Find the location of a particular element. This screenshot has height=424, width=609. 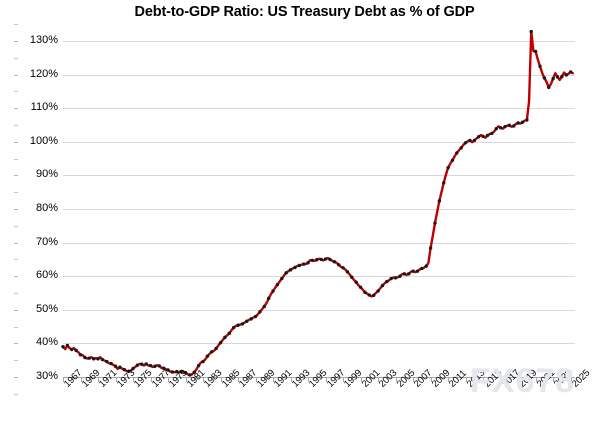

y-axis-tick-label: 100% is located at coordinates (43, 140).